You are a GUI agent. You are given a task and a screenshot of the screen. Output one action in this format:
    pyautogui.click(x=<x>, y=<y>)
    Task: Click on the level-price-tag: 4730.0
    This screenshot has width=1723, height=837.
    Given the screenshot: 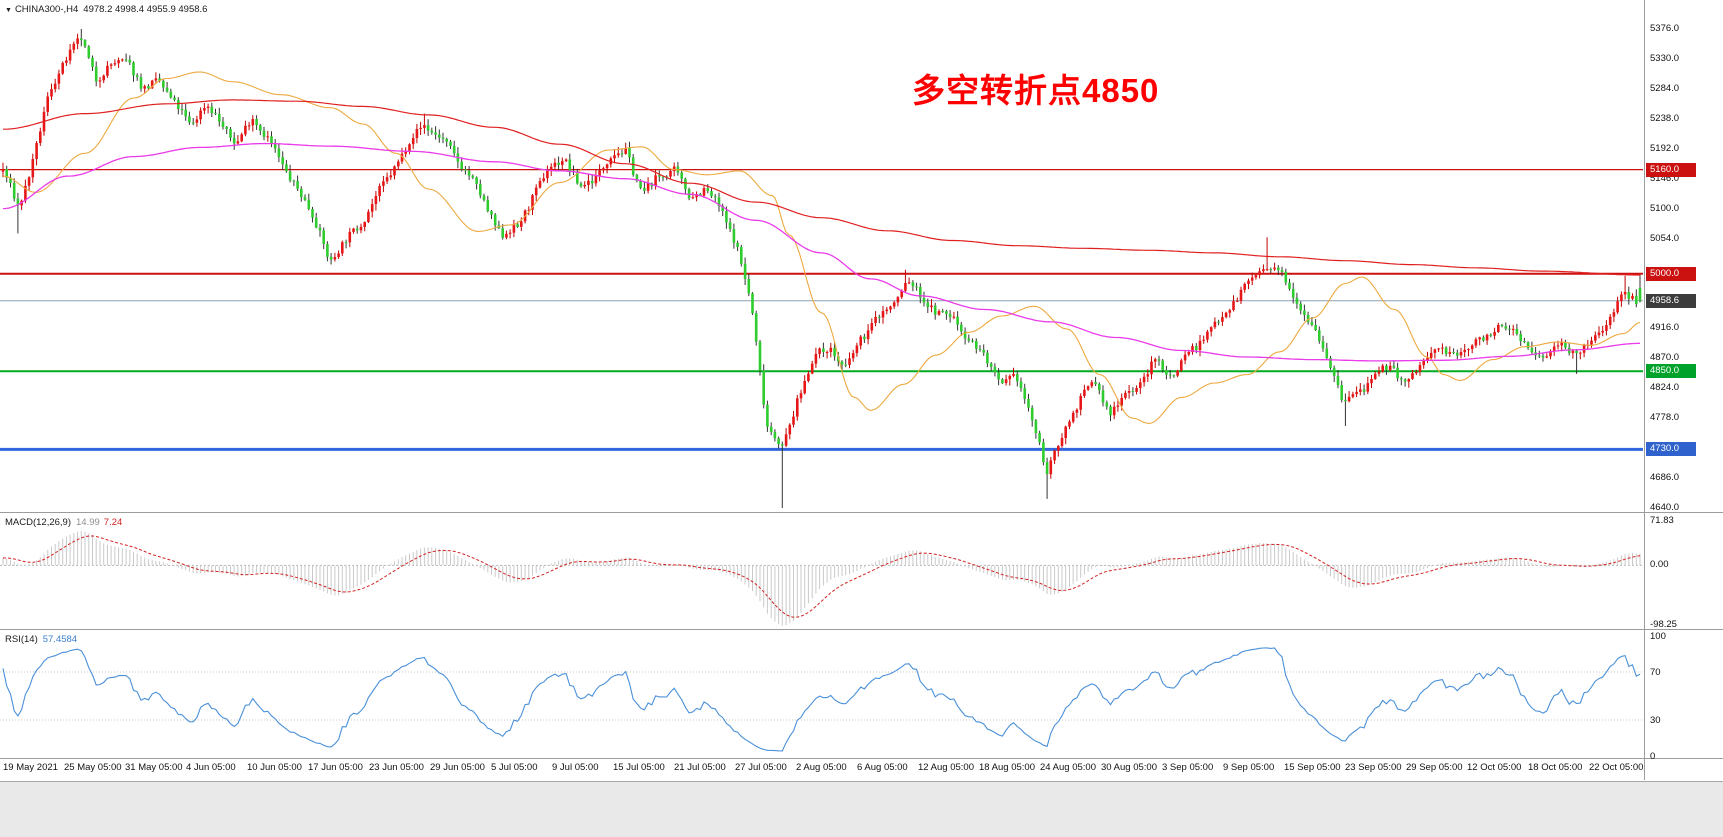 What is the action you would take?
    pyautogui.click(x=1671, y=449)
    